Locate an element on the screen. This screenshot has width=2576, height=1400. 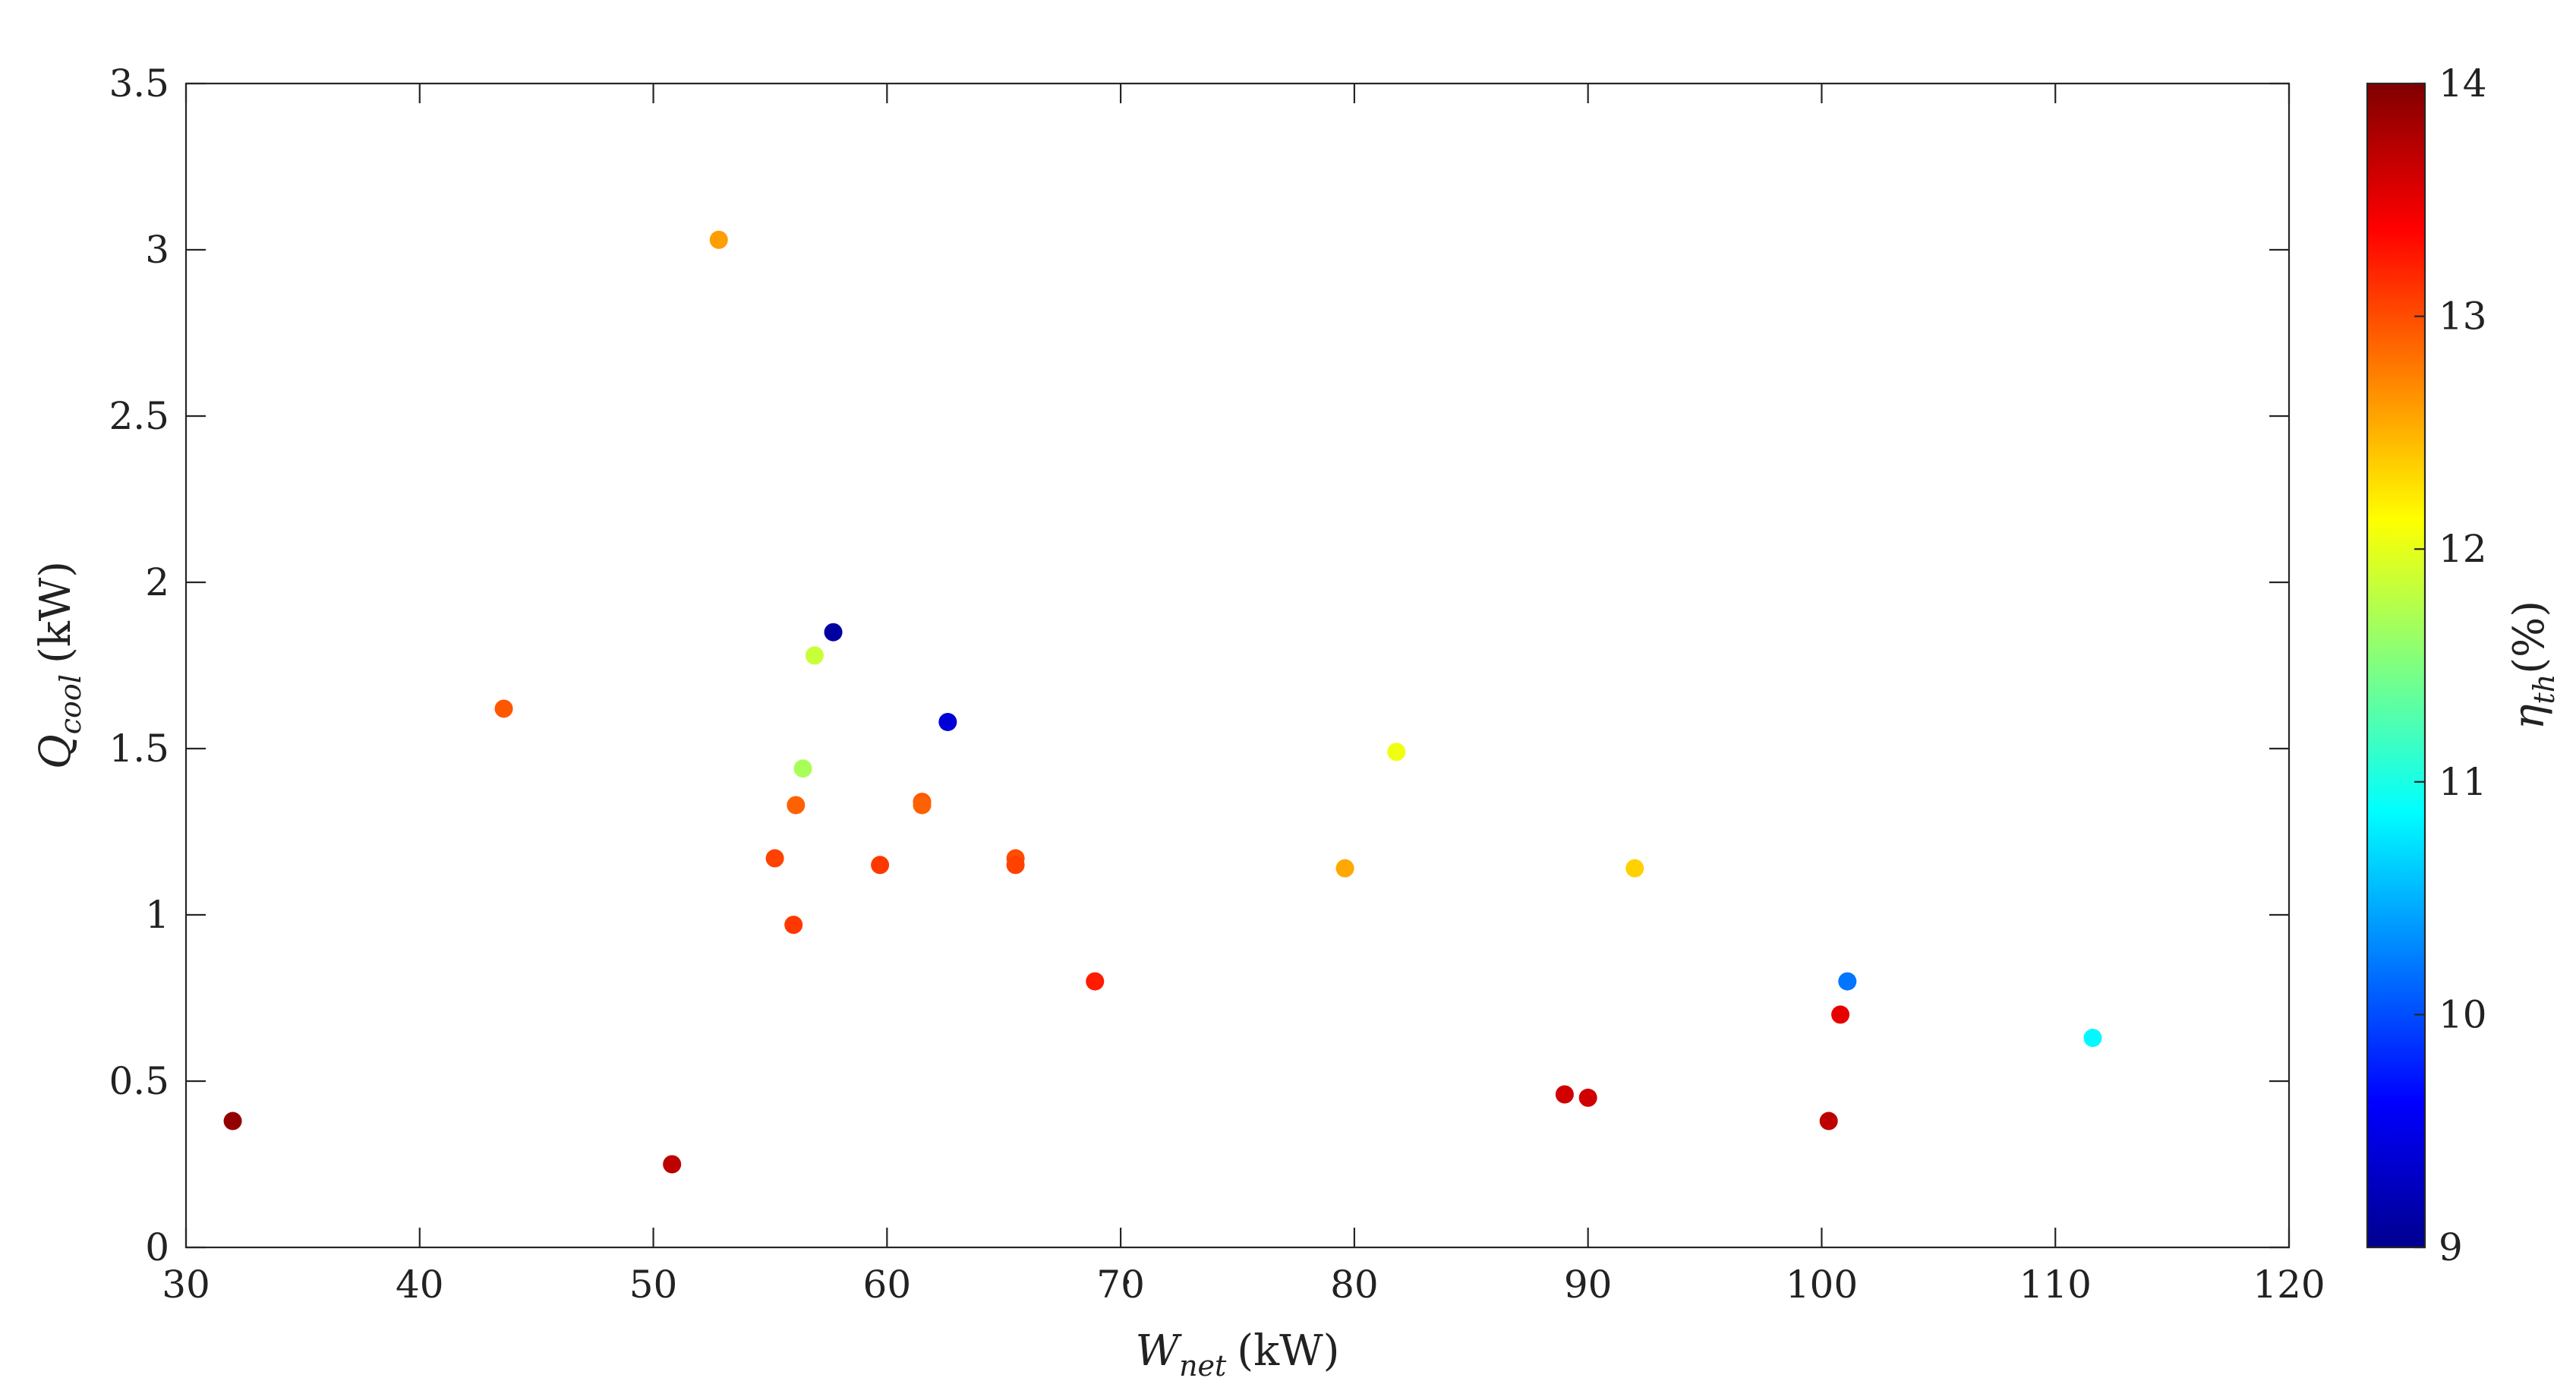
y-tick-label: 1 is located at coordinates (157, 915).